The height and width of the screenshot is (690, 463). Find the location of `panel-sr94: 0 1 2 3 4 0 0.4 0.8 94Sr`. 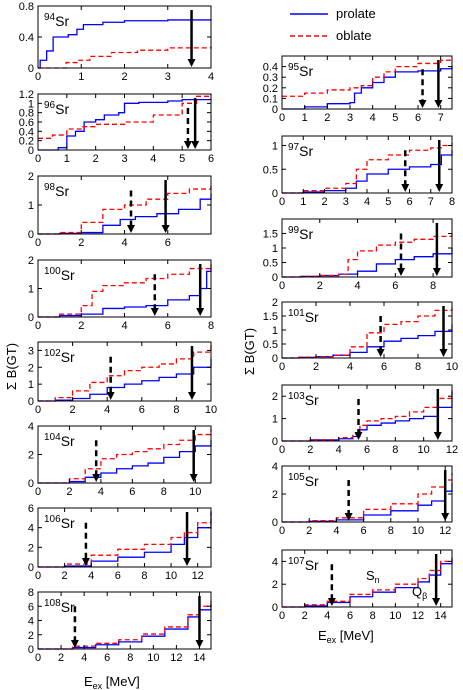

panel-sr94: 0 1 2 3 4 0 0.4 0.8 94Sr is located at coordinates (116, 42).